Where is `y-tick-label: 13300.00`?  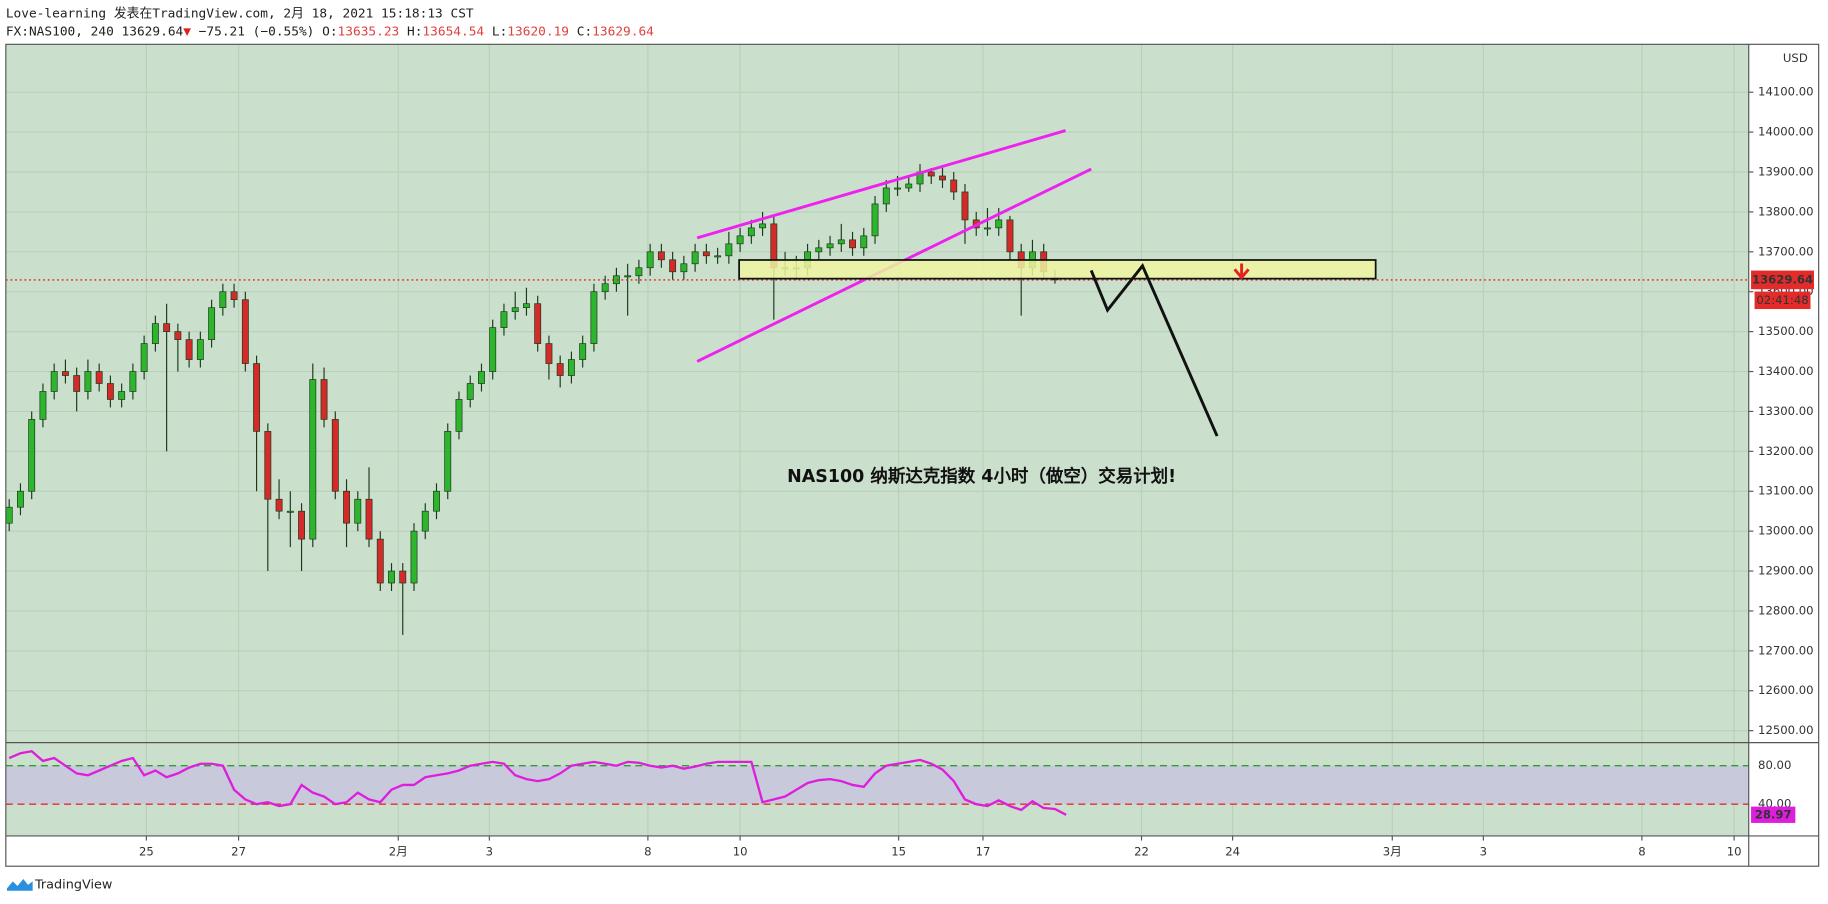
y-tick-label: 13300.00 is located at coordinates (1786, 411).